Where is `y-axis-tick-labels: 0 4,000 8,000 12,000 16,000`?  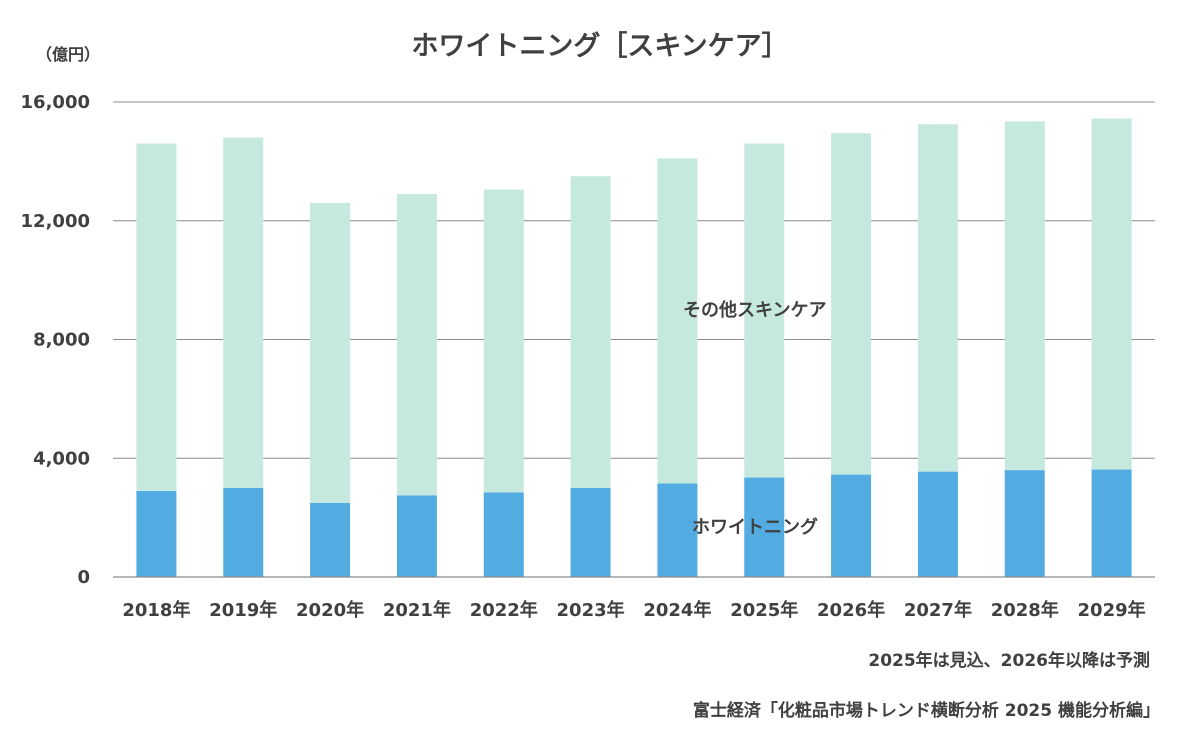
y-axis-tick-labels: 0 4,000 8,000 12,000 16,000 is located at coordinates (55, 340).